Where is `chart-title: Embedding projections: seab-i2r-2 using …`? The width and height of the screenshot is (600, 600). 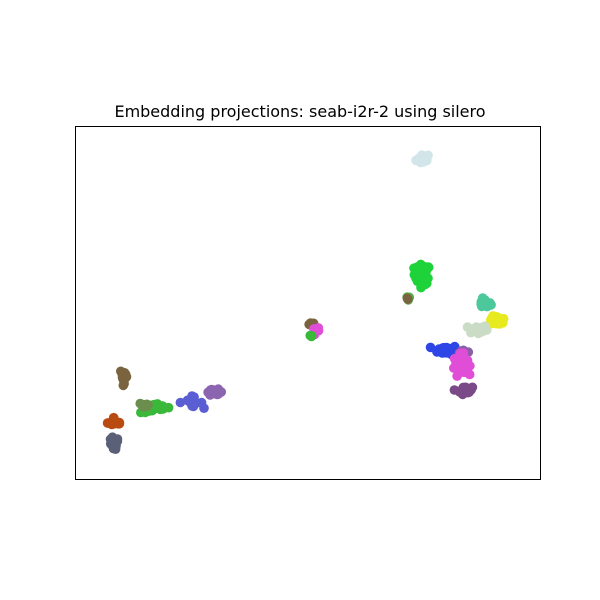
chart-title: Embedding projections: seab-i2r-2 using … is located at coordinates (300, 111).